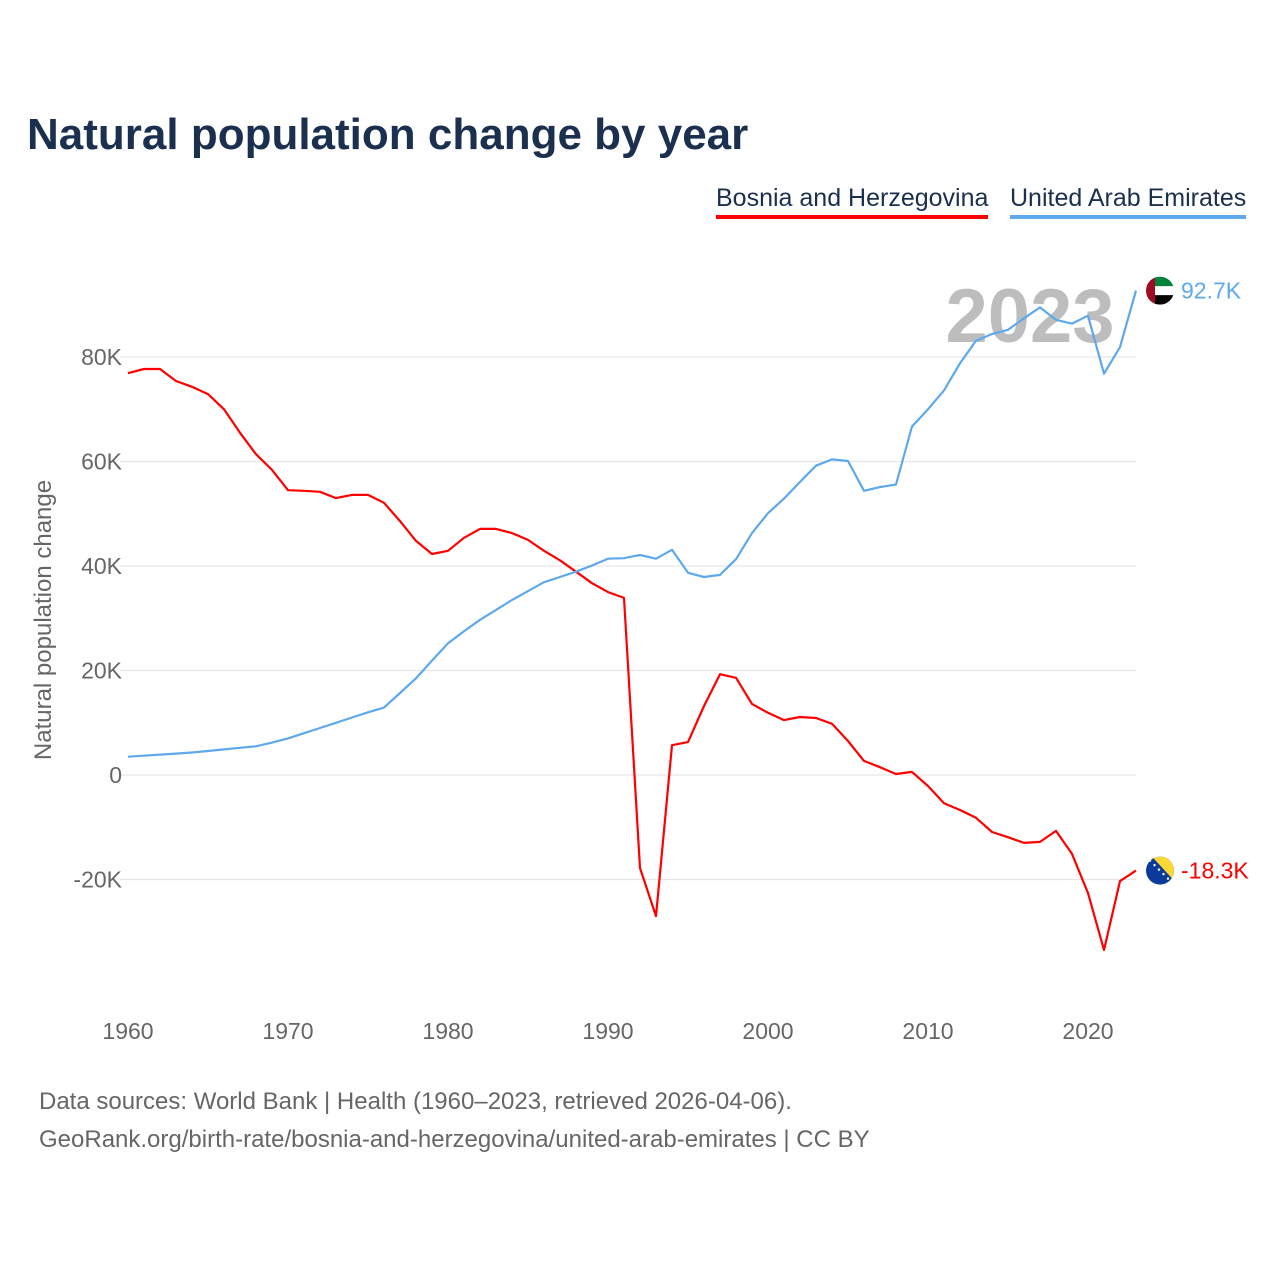  I want to click on y-axis-title: Natural population change, so click(43, 620).